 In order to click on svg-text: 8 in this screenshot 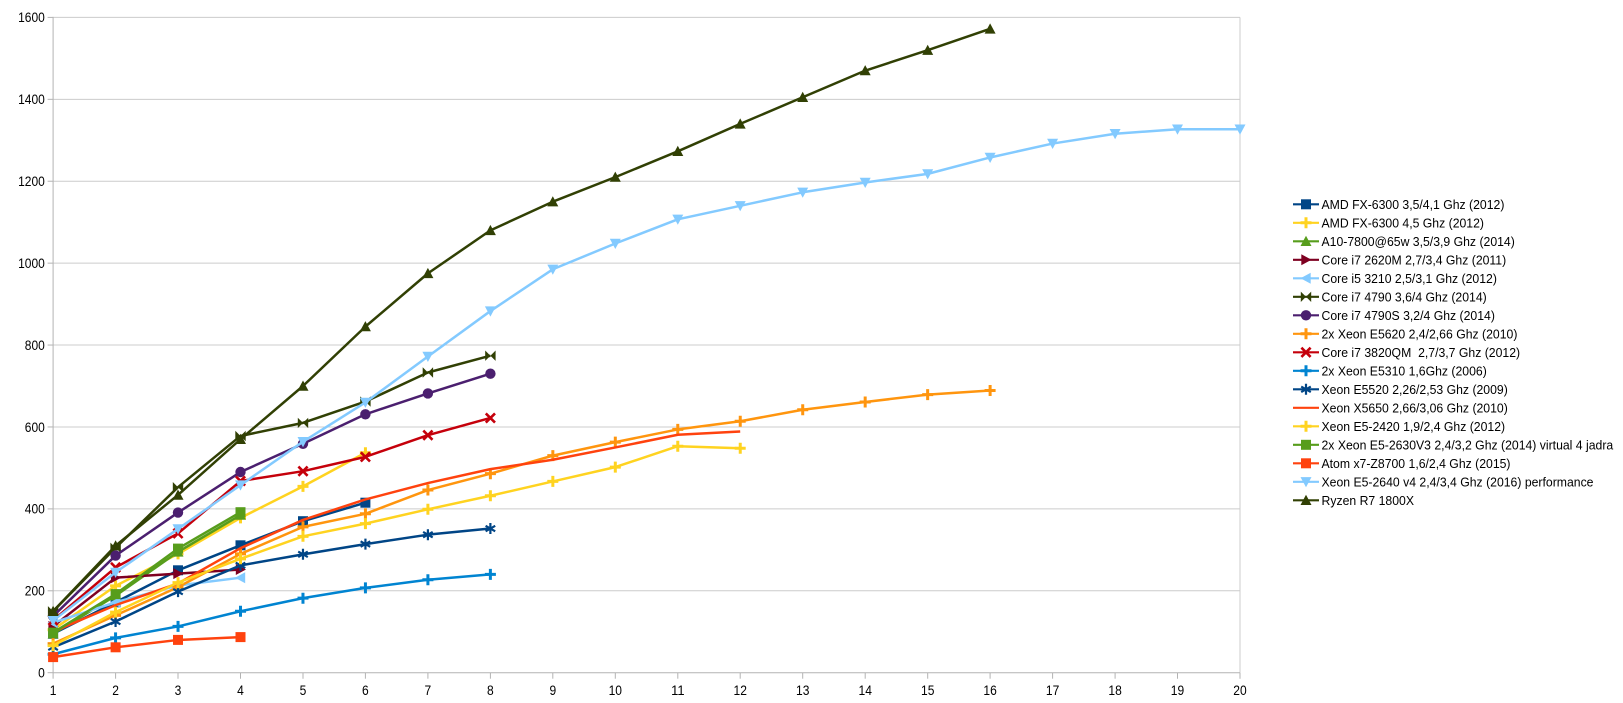, I will do `click(490, 690)`.